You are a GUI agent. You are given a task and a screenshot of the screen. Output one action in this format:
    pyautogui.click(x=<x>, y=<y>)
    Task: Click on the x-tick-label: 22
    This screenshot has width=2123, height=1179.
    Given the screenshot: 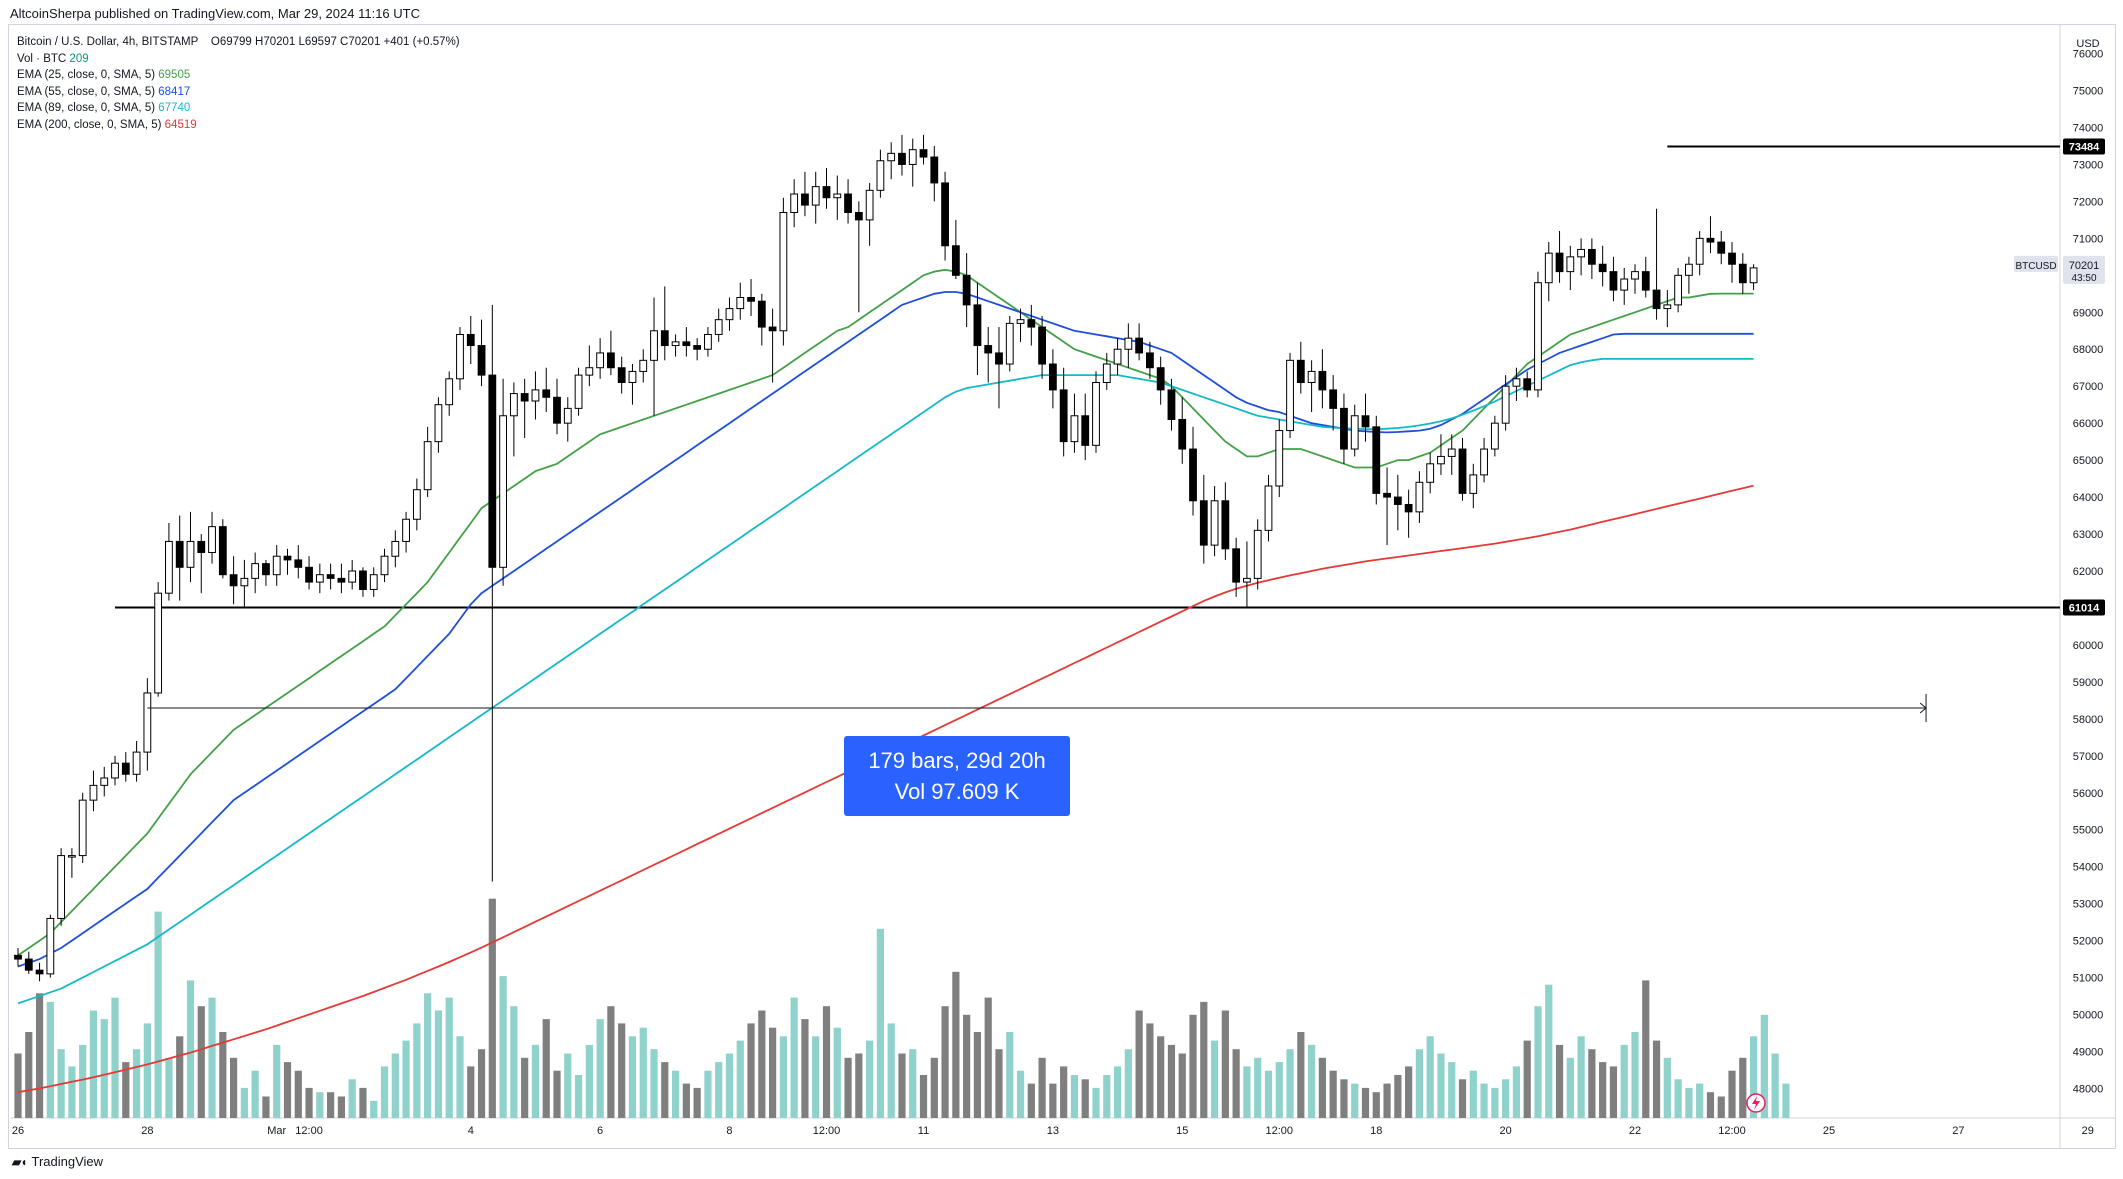 What is the action you would take?
    pyautogui.click(x=1635, y=1131)
    